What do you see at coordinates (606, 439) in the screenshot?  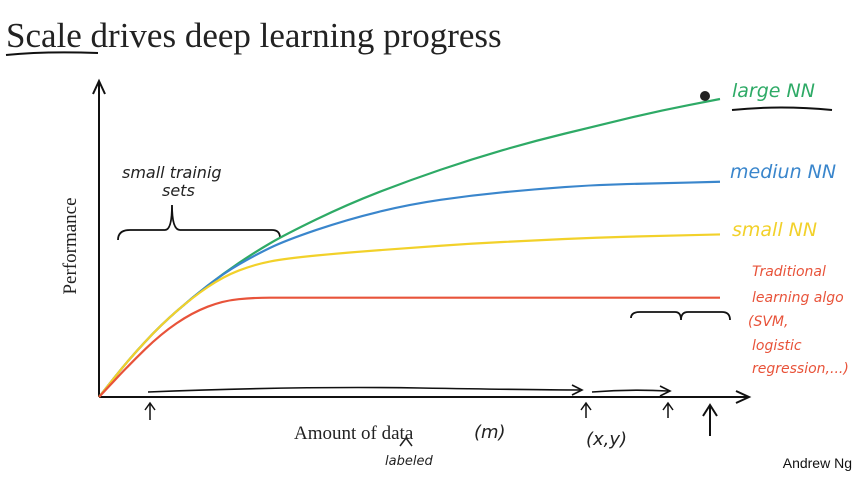 I see `xy-pair-note: (x,y)` at bounding box center [606, 439].